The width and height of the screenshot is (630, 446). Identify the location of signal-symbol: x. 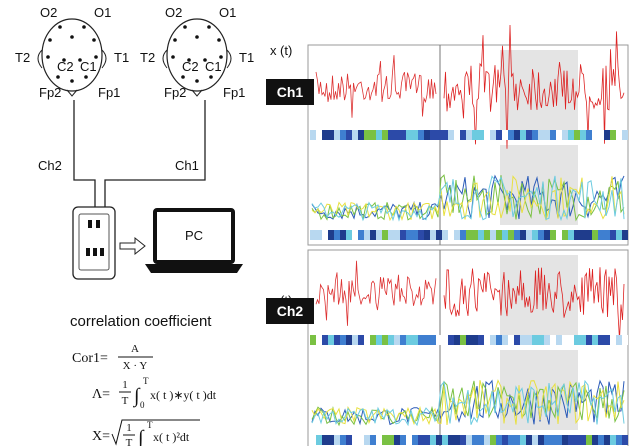
(273, 50).